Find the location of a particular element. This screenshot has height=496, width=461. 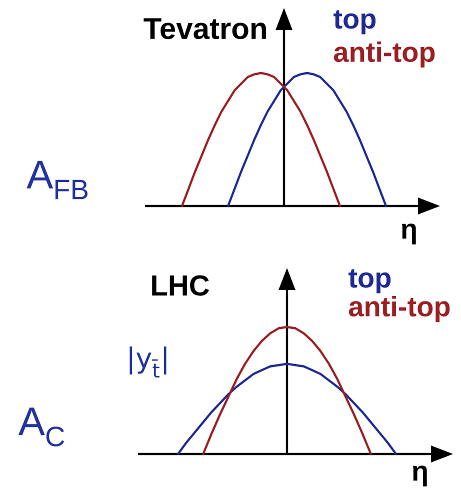

y-axis-title: A$_{C}$ is located at coordinates (41, 427).